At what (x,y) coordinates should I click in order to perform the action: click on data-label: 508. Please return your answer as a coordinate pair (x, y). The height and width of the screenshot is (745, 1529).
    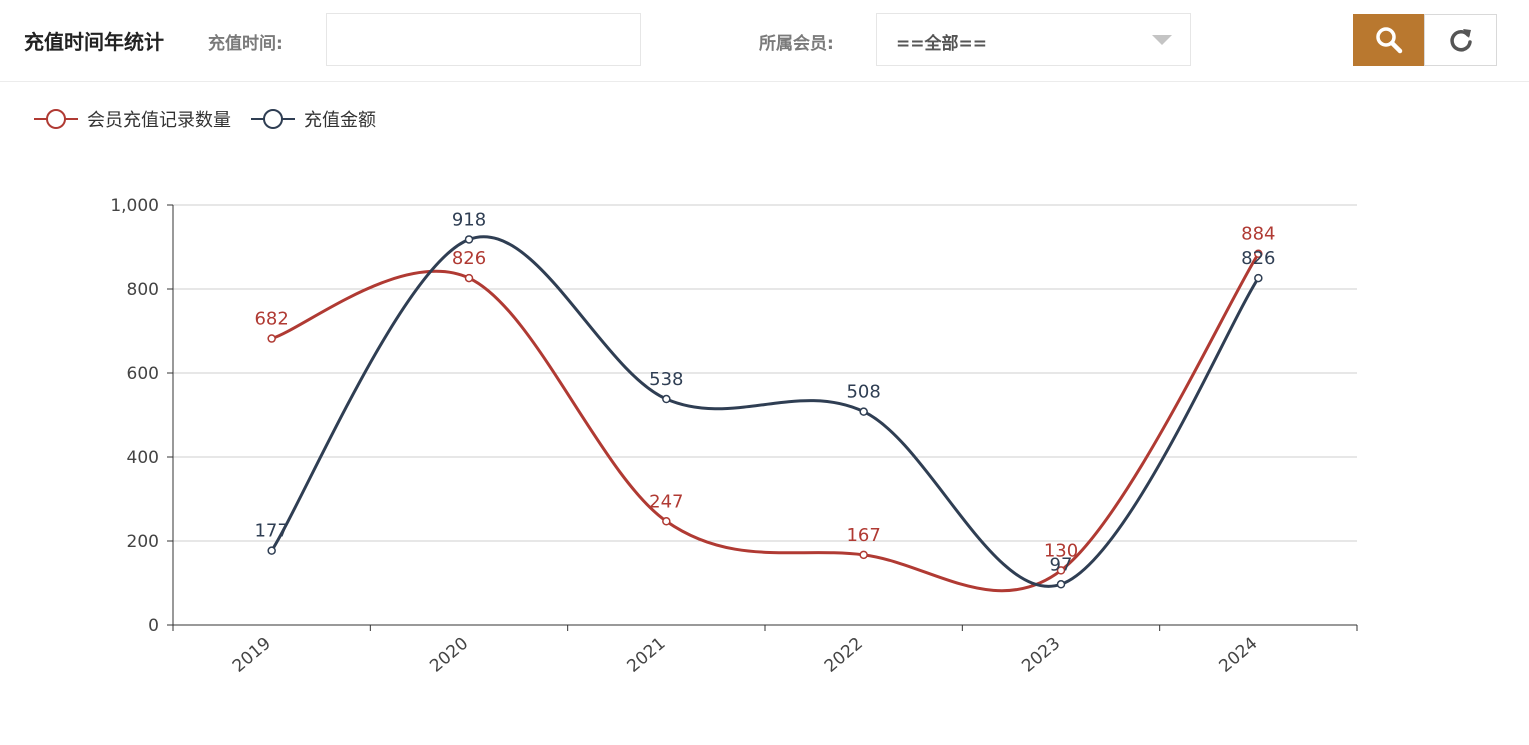
    Looking at the image, I should click on (863, 392).